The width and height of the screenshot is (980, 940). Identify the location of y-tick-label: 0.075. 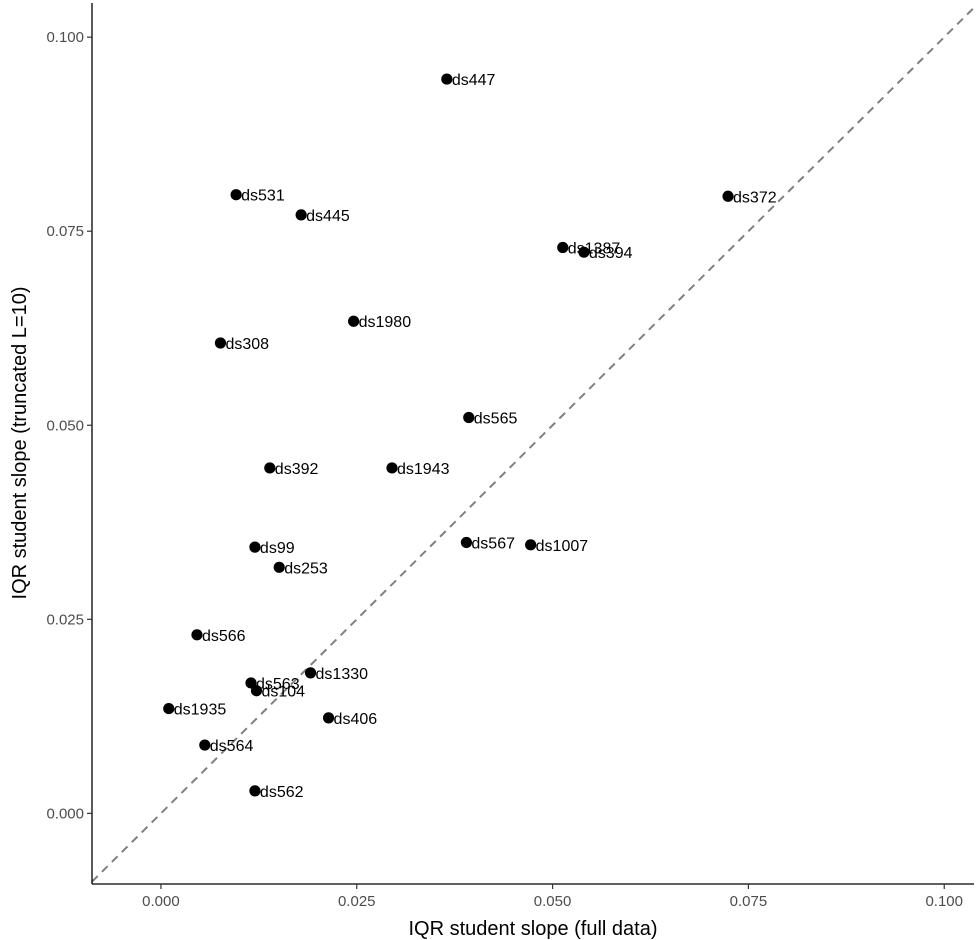
(65, 231).